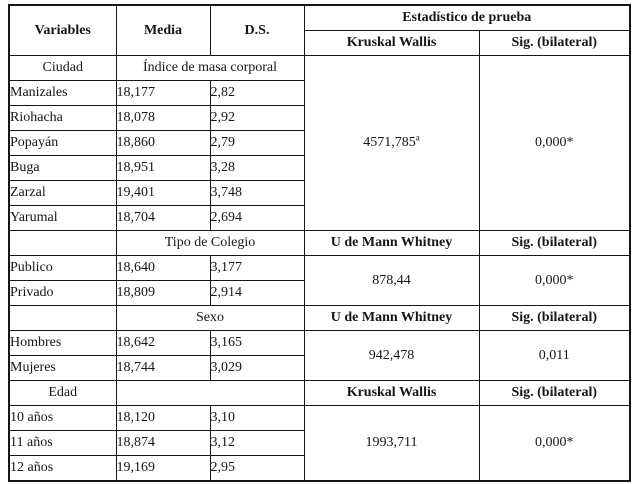 The width and height of the screenshot is (637, 484). I want to click on table-row: Manizales 18,177 2,82, so click(319, 93).